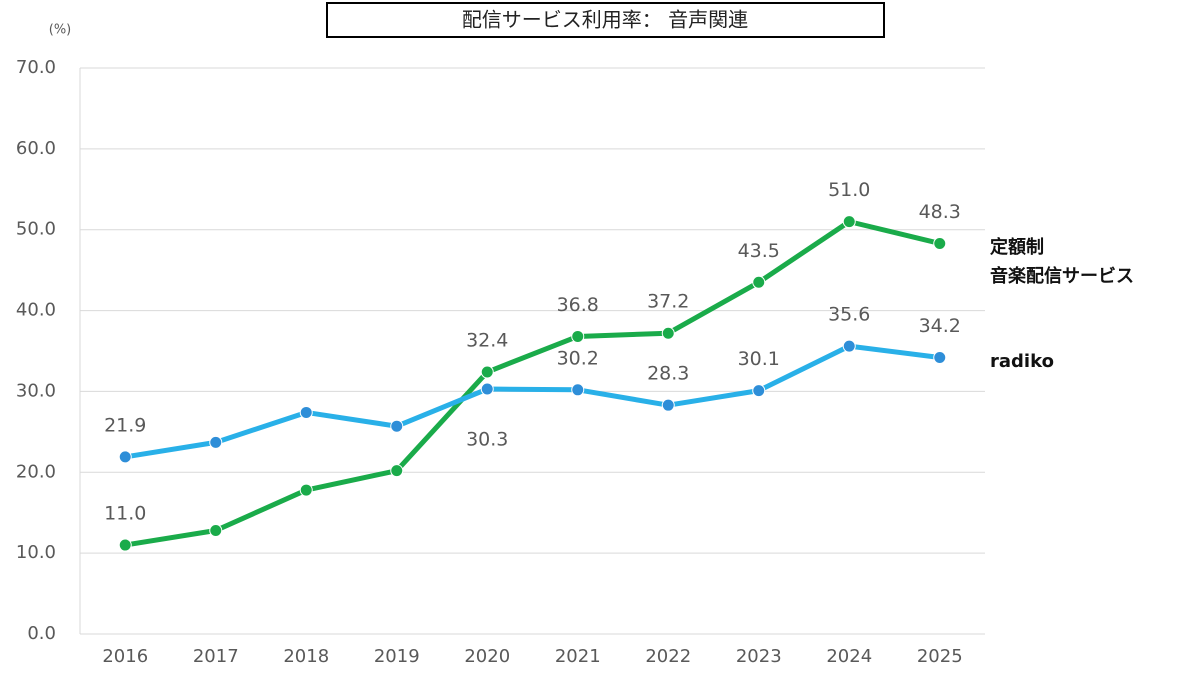 The image size is (1200, 682). What do you see at coordinates (578, 358) in the screenshot?
I see `data-label: 30.2` at bounding box center [578, 358].